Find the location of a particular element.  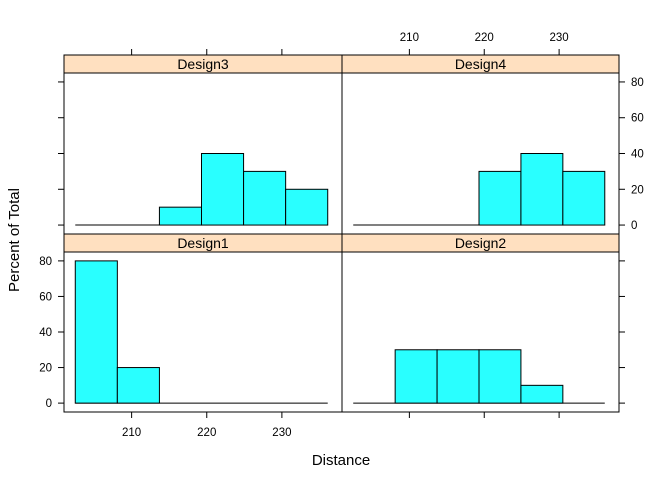

y-tick-label-right-20: 20 is located at coordinates (637, 190).